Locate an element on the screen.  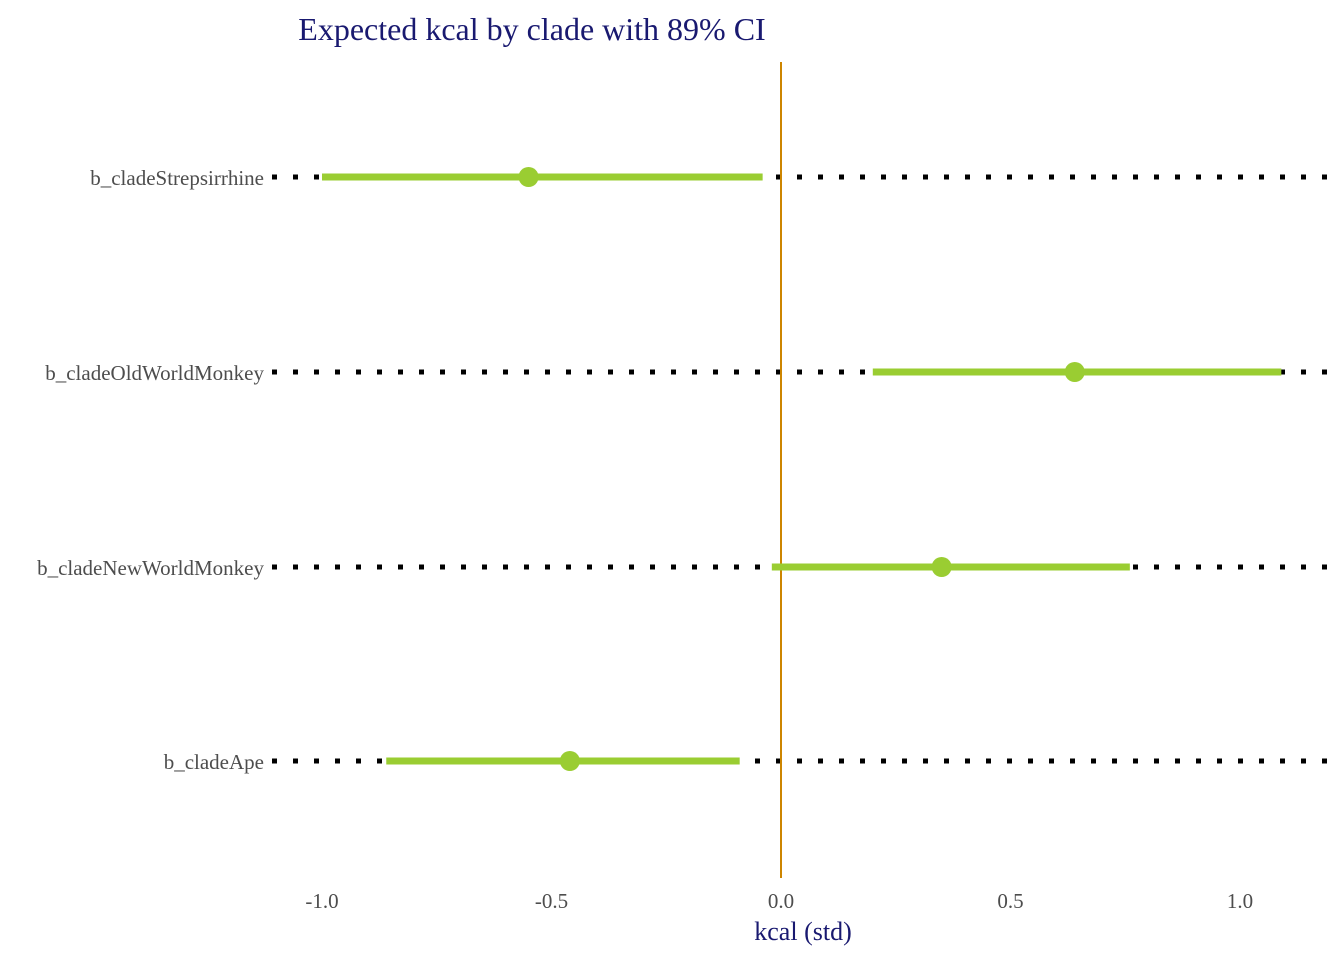
x-axis-ticks: -1.0 -0.5 0.0 0.5 1.0 is located at coordinates (779, 901).